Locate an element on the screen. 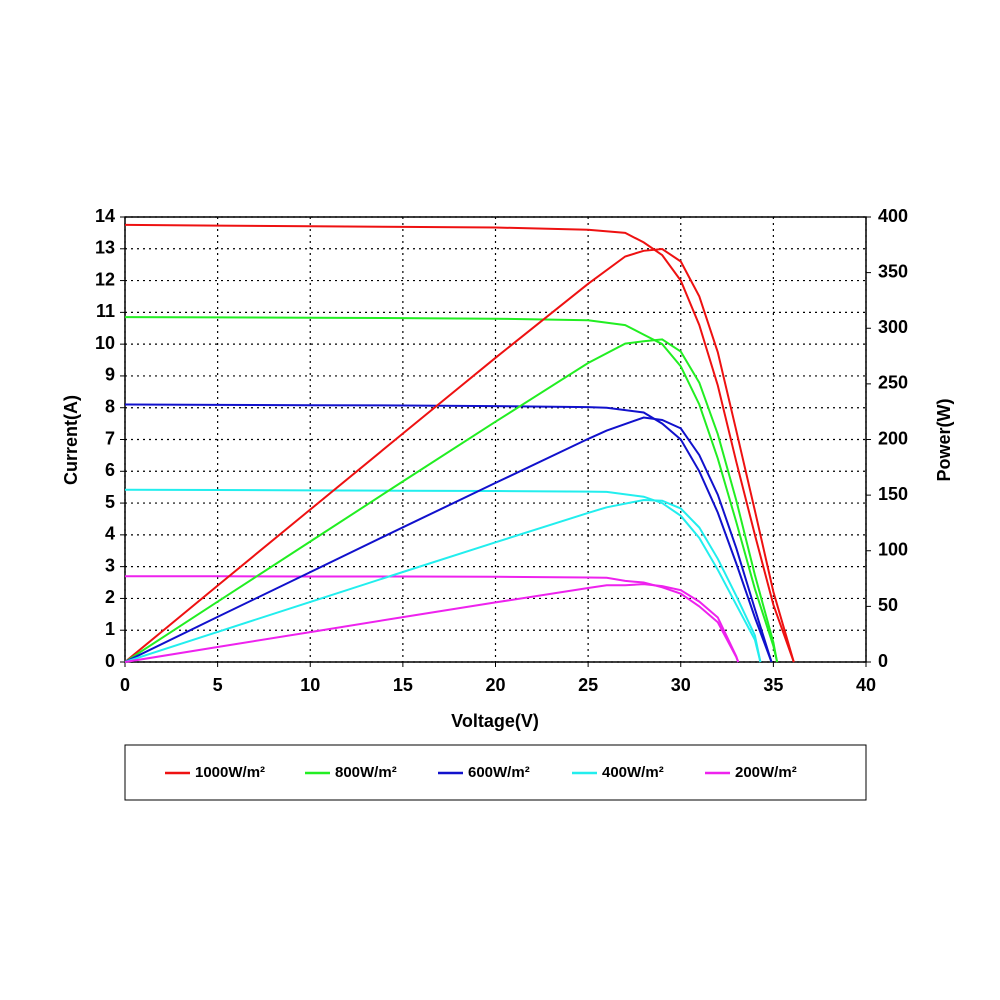 The width and height of the screenshot is (1000, 1000). y-tick-label: 4 is located at coordinates (110, 534).